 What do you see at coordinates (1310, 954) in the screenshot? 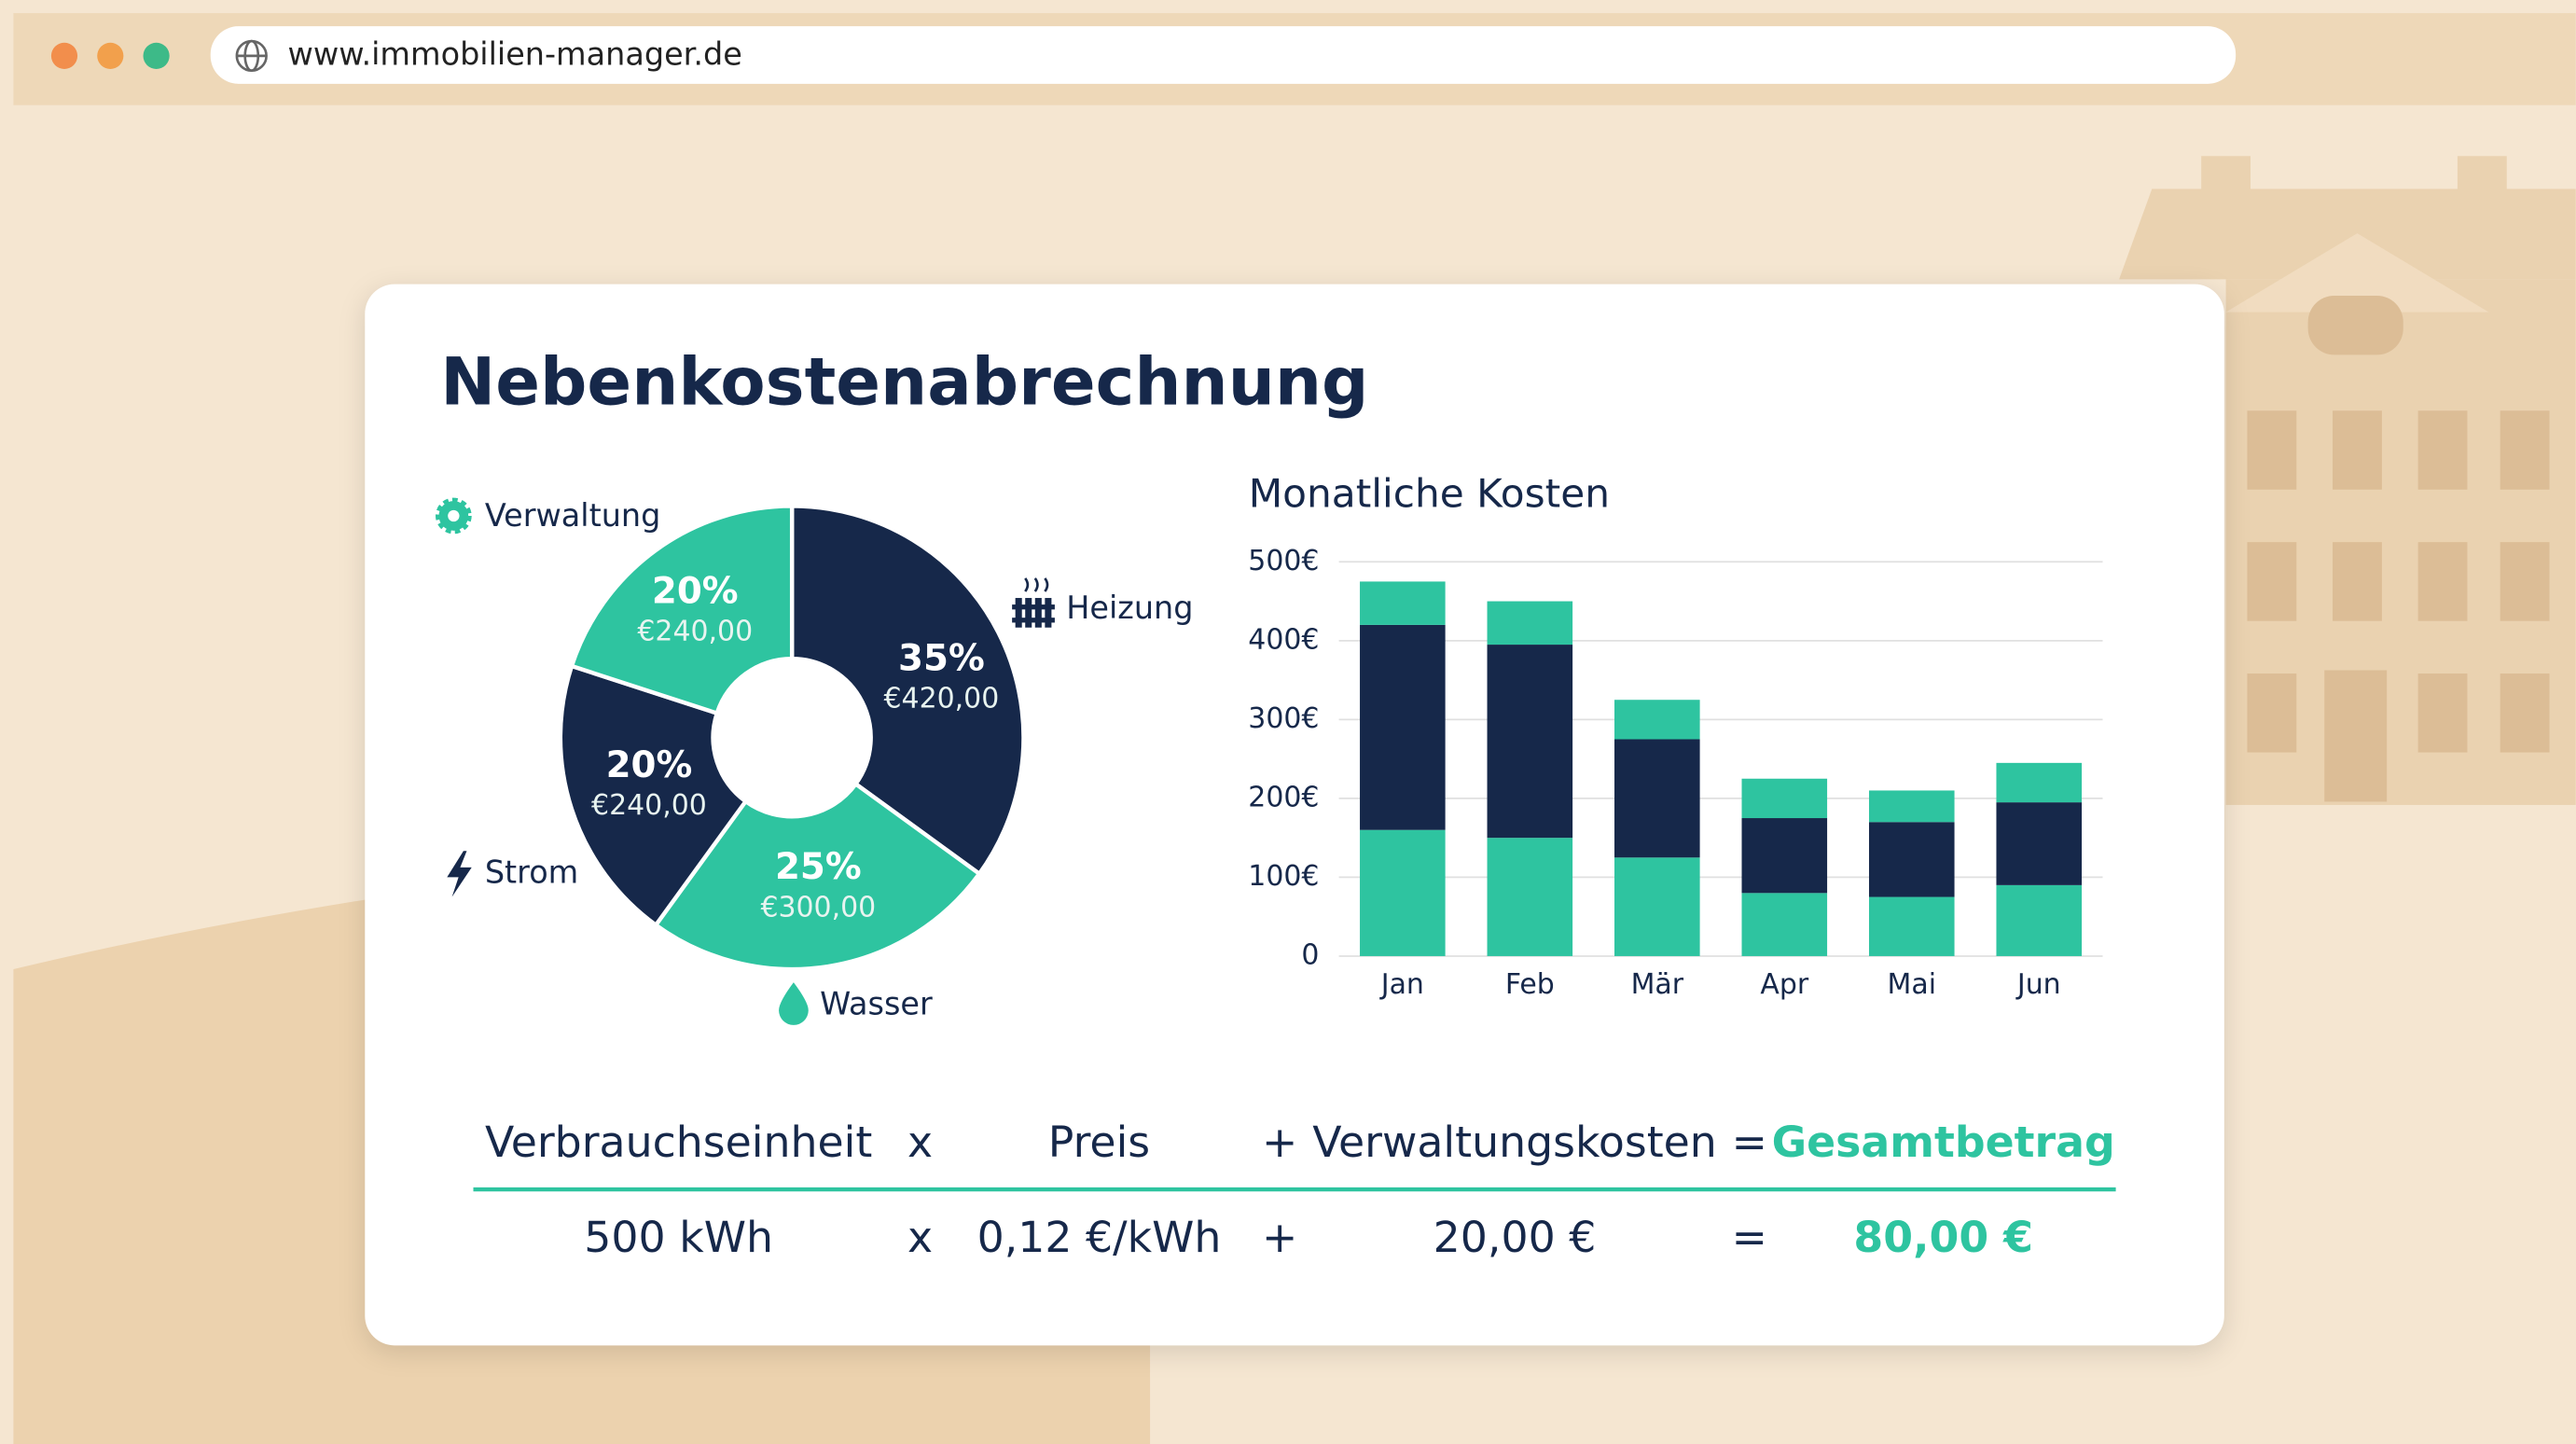
I see `y-tick-label: 0` at bounding box center [1310, 954].